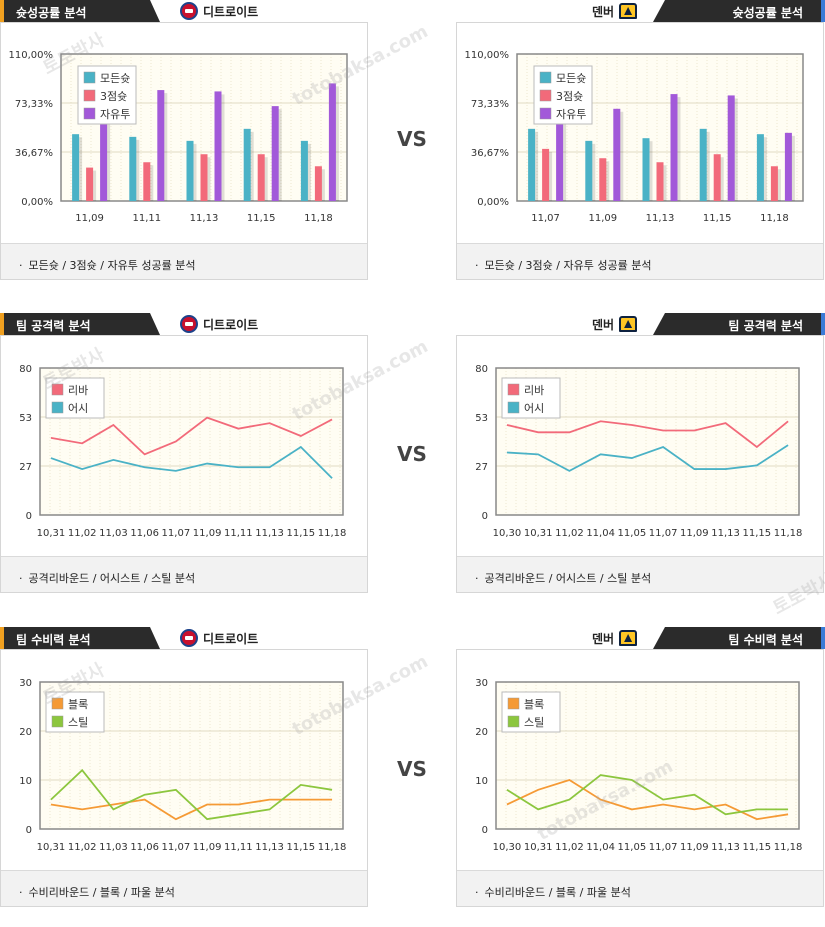 The image size is (825, 927). What do you see at coordinates (191, 462) in the screenshot?
I see `line-어시` at bounding box center [191, 462].